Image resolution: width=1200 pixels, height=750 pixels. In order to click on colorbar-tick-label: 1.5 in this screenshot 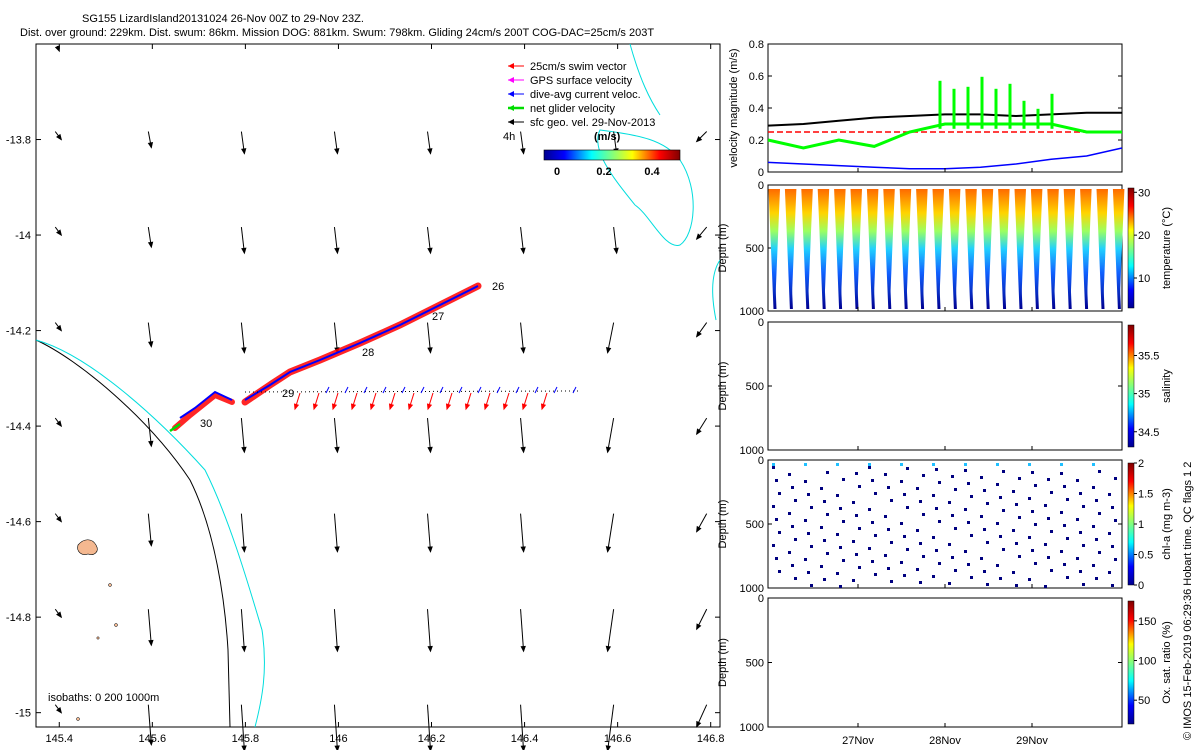, I will do `click(1145, 495)`.